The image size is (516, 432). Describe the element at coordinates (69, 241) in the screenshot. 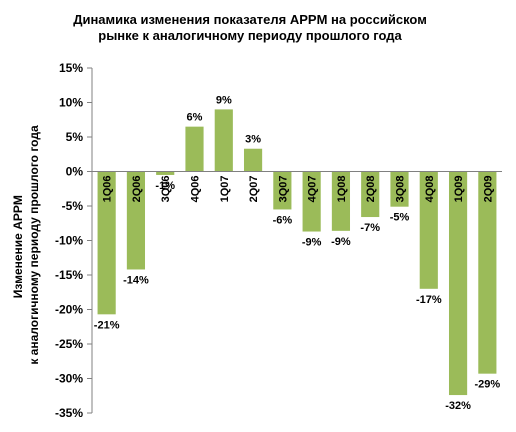

I see `y-tick-label: -10%` at that location.